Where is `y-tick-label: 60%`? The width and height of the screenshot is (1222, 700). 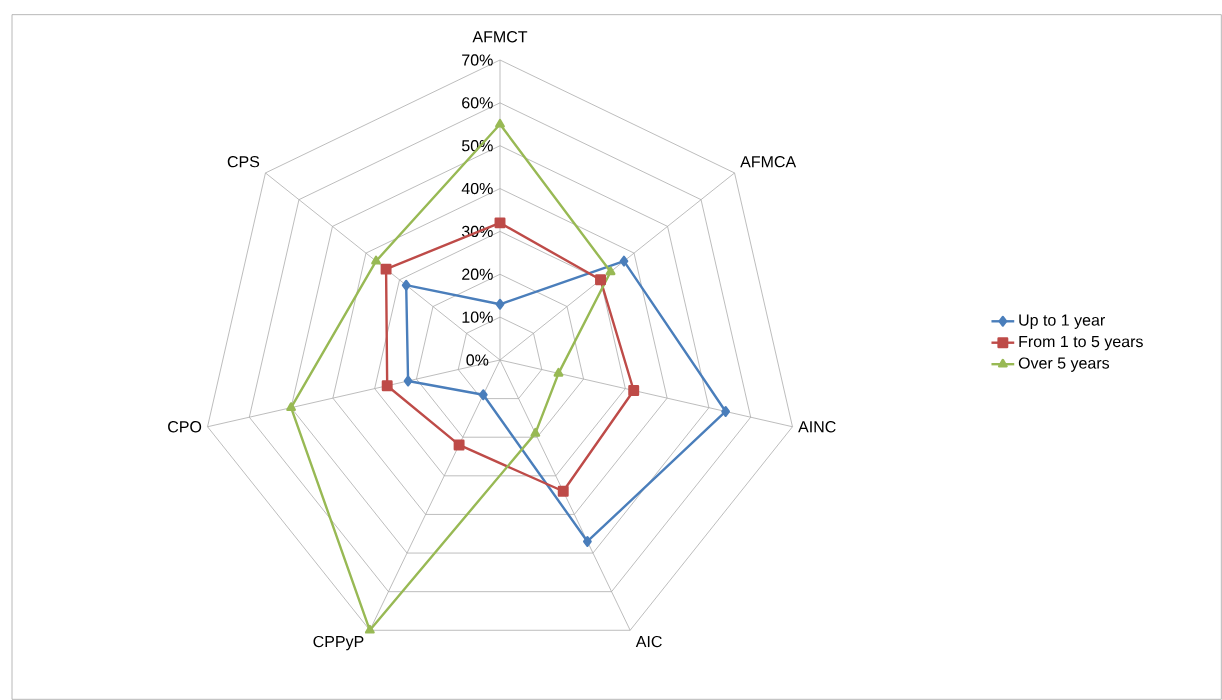
y-tick-label: 60% is located at coordinates (477, 103).